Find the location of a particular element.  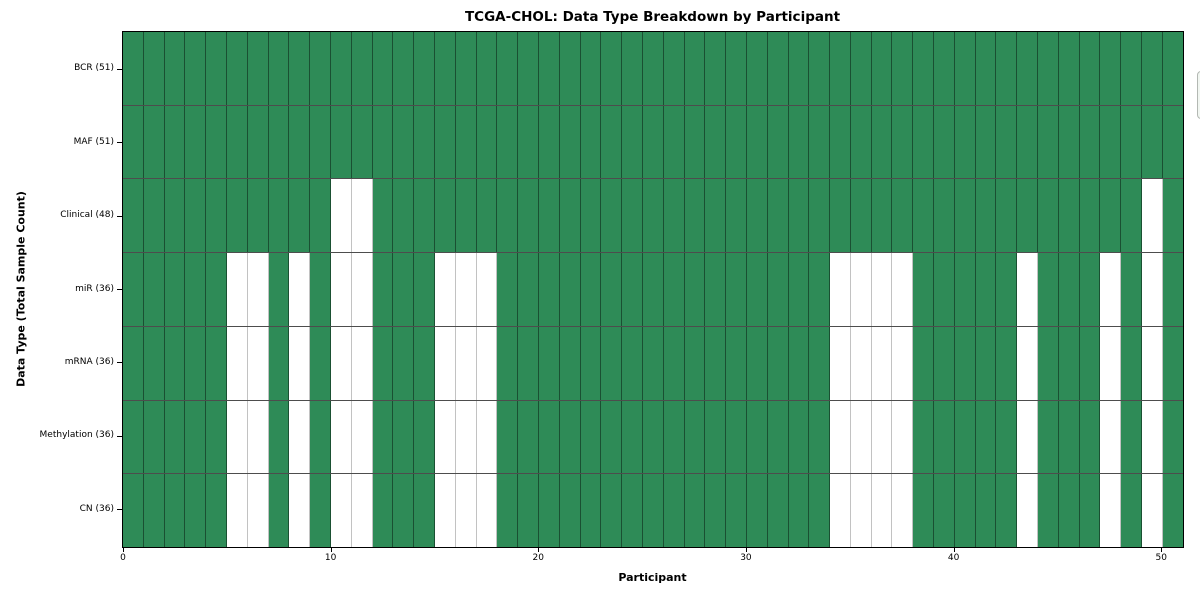

grid-row-bcr is located at coordinates (653, 69).